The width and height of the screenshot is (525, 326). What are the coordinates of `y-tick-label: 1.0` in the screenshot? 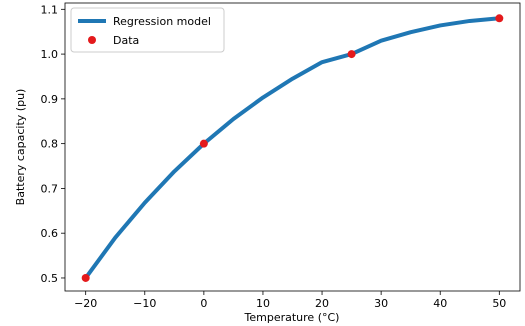 It's located at (50, 54).